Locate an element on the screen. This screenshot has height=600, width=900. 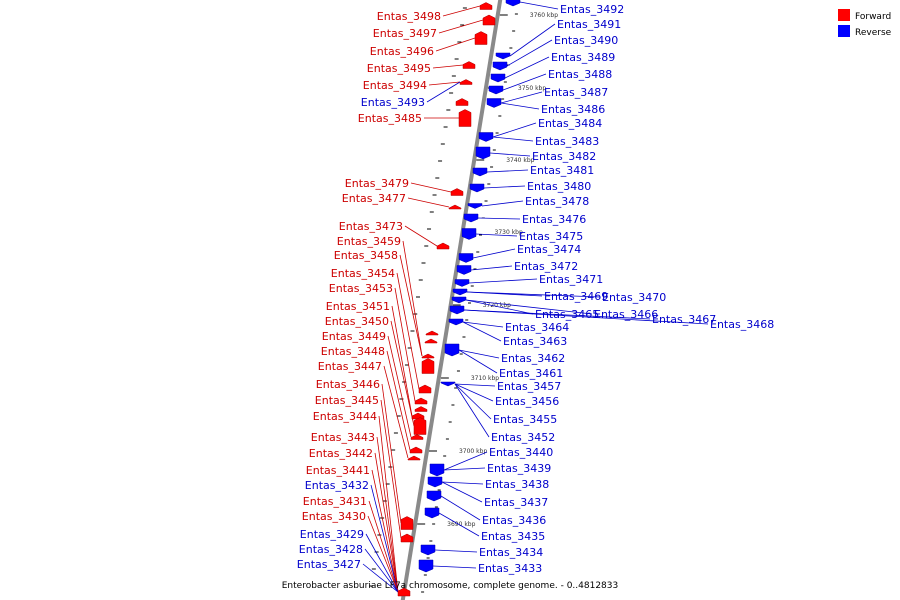
forward-gene-label: Entas_3495 is located at coordinates (399, 68).